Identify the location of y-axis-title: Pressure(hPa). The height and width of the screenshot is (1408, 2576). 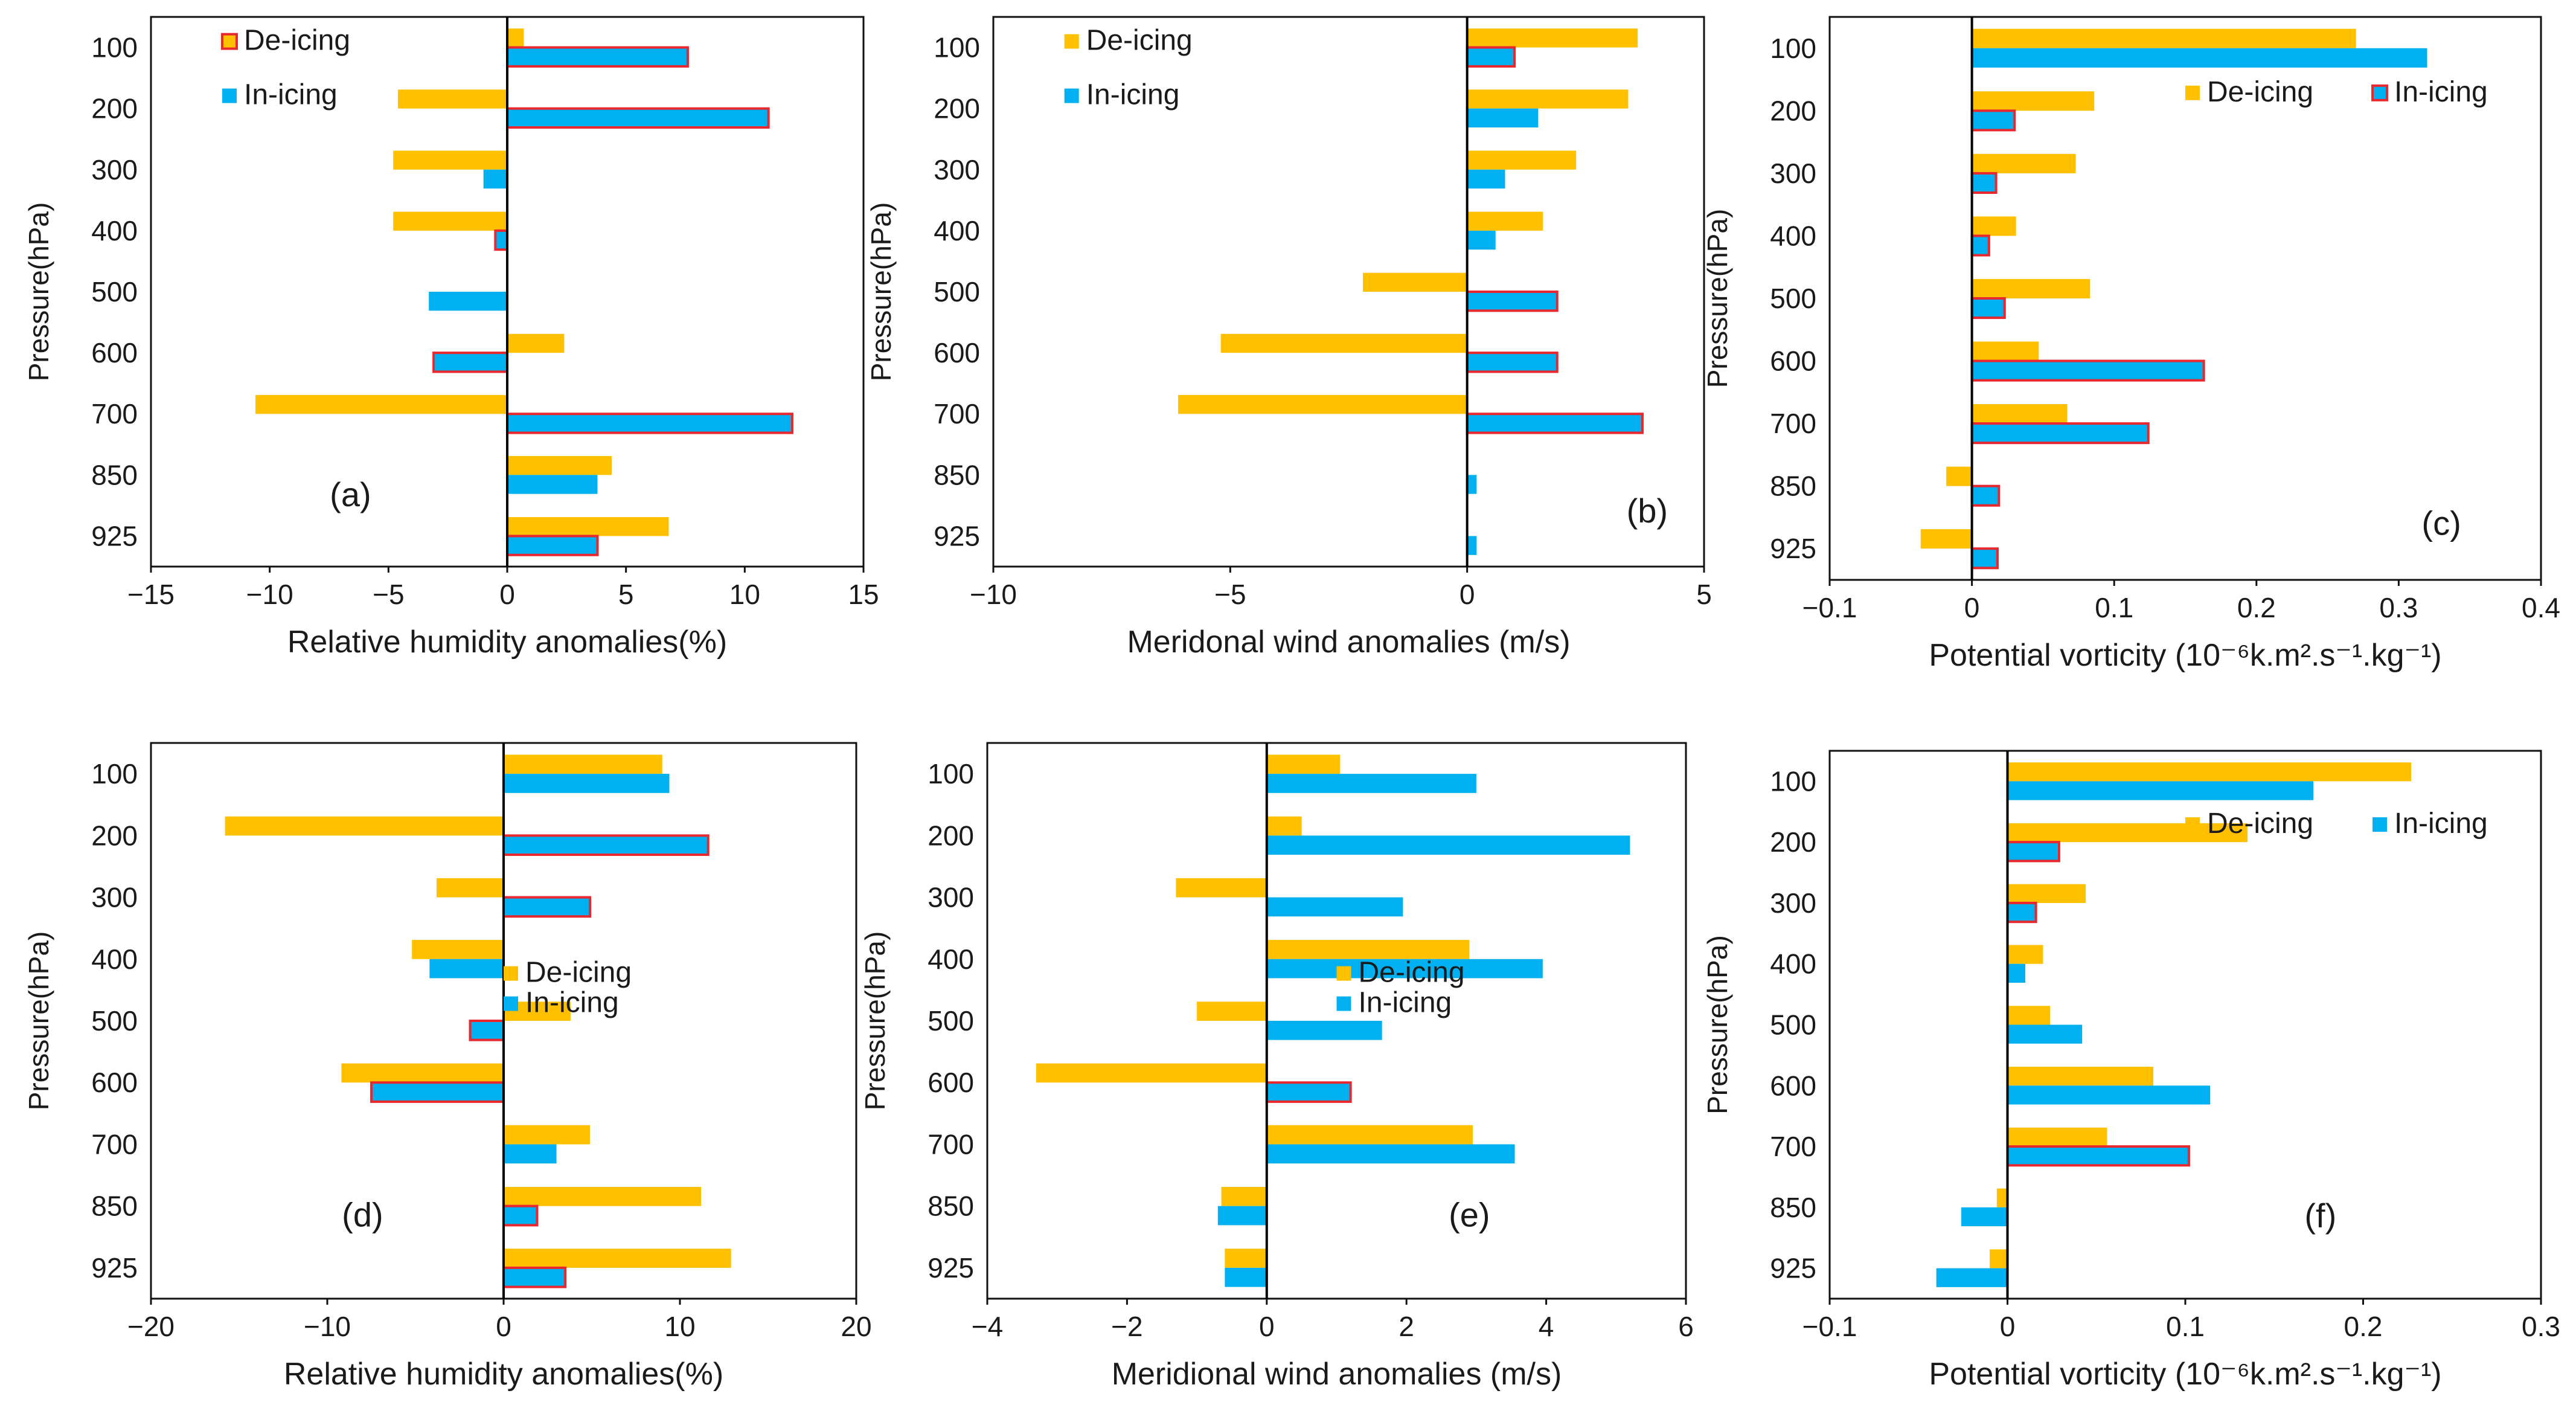
(1717, 1024).